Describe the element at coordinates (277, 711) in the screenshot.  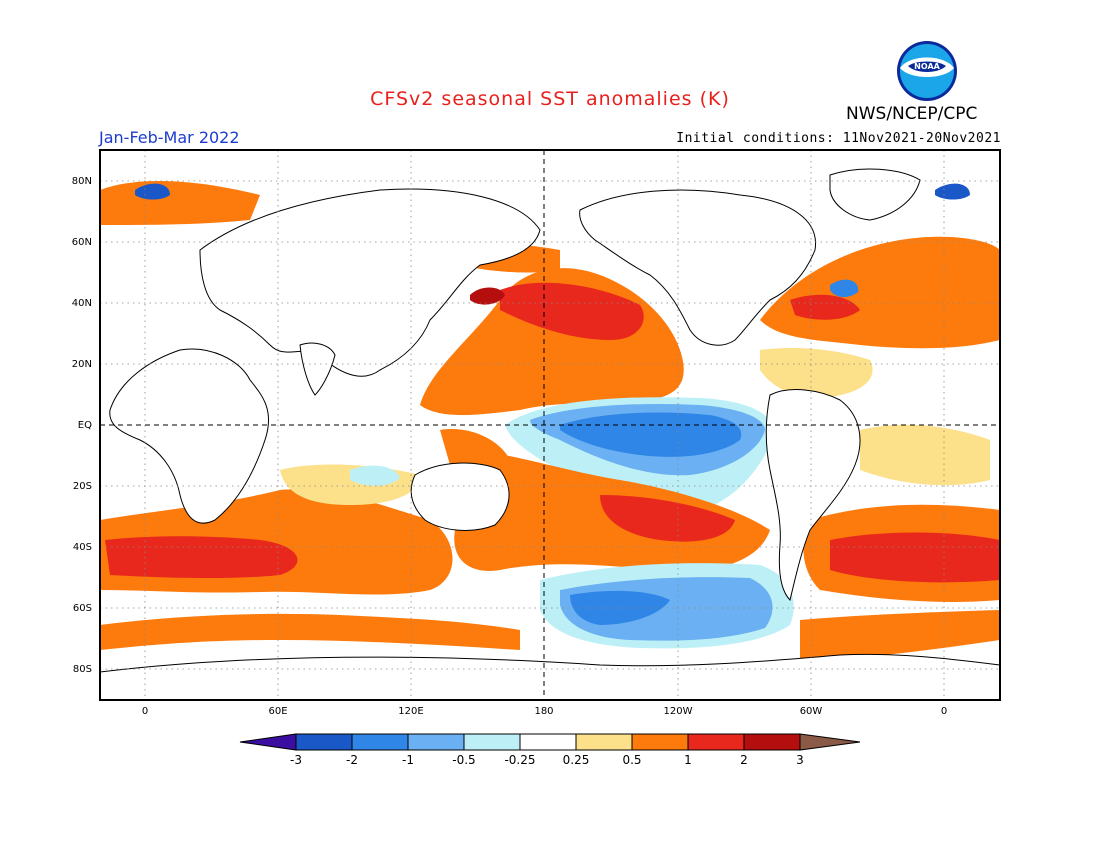
I see `lon-label: 60E` at that location.